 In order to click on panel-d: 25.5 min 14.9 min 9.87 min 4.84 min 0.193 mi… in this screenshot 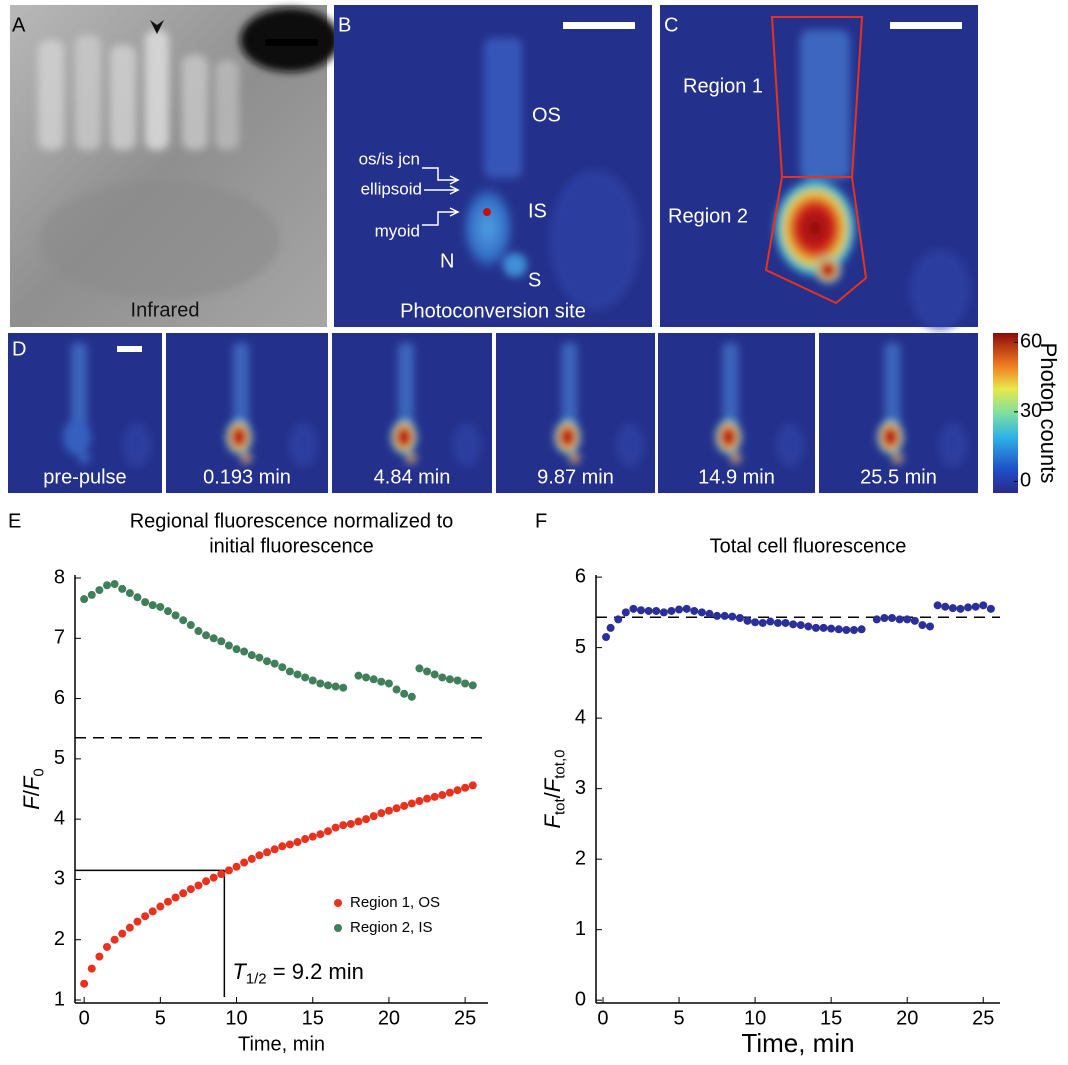, I will do `click(493, 413)`.